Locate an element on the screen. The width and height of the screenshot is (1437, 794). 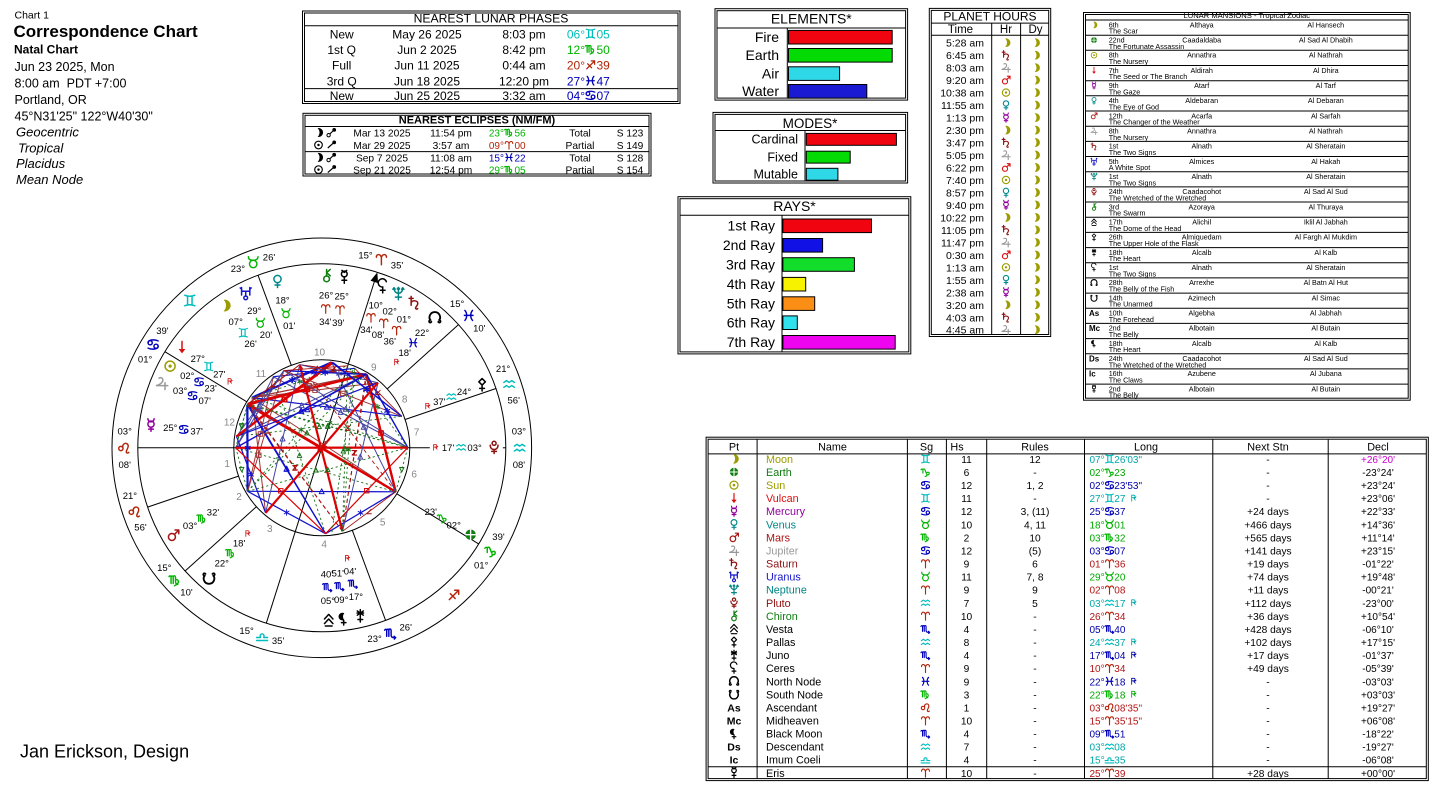
svg-text: The Unarmed is located at coordinates (1131, 304).